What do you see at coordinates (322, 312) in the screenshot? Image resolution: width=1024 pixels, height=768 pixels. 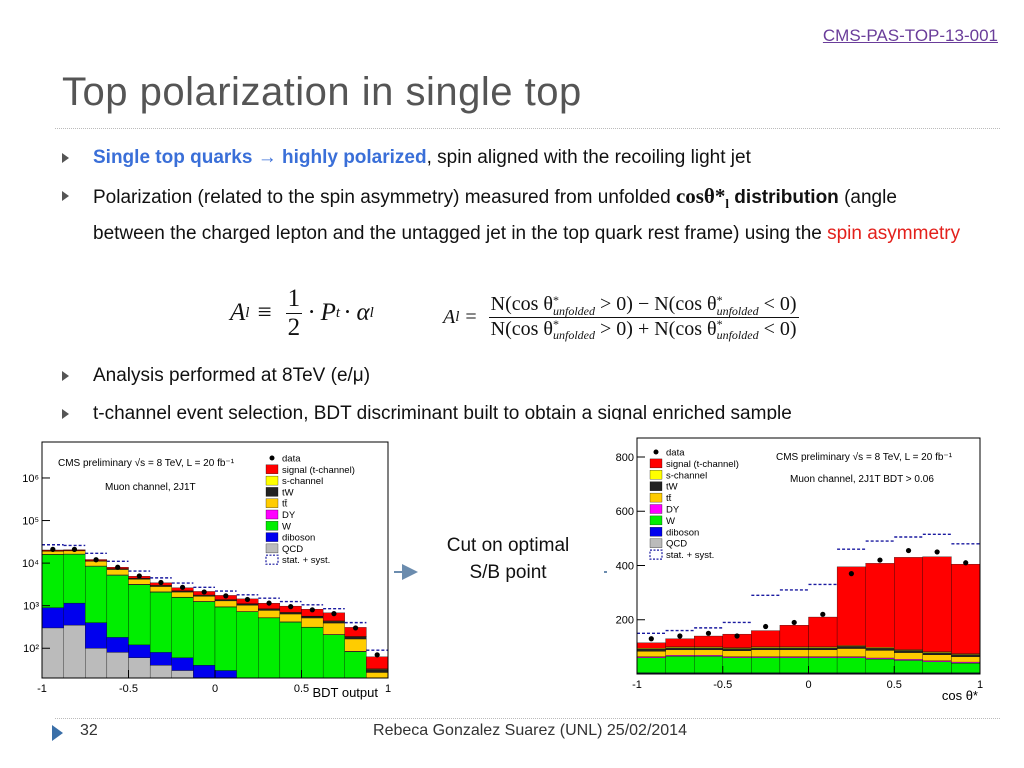 I see `formula-text: · P` at bounding box center [322, 312].